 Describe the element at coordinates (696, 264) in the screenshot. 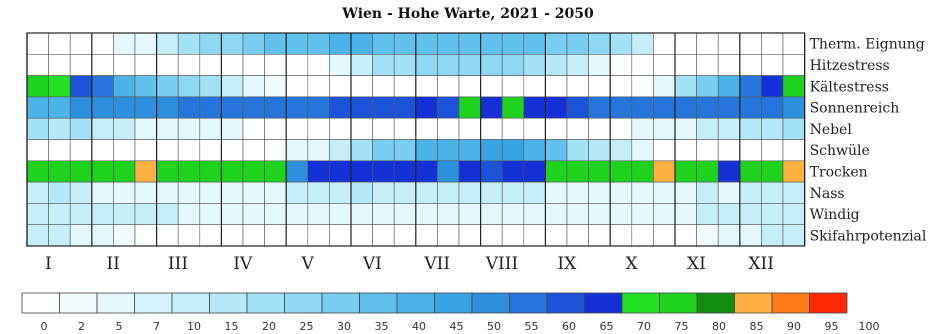

I see `month-label: XI` at that location.